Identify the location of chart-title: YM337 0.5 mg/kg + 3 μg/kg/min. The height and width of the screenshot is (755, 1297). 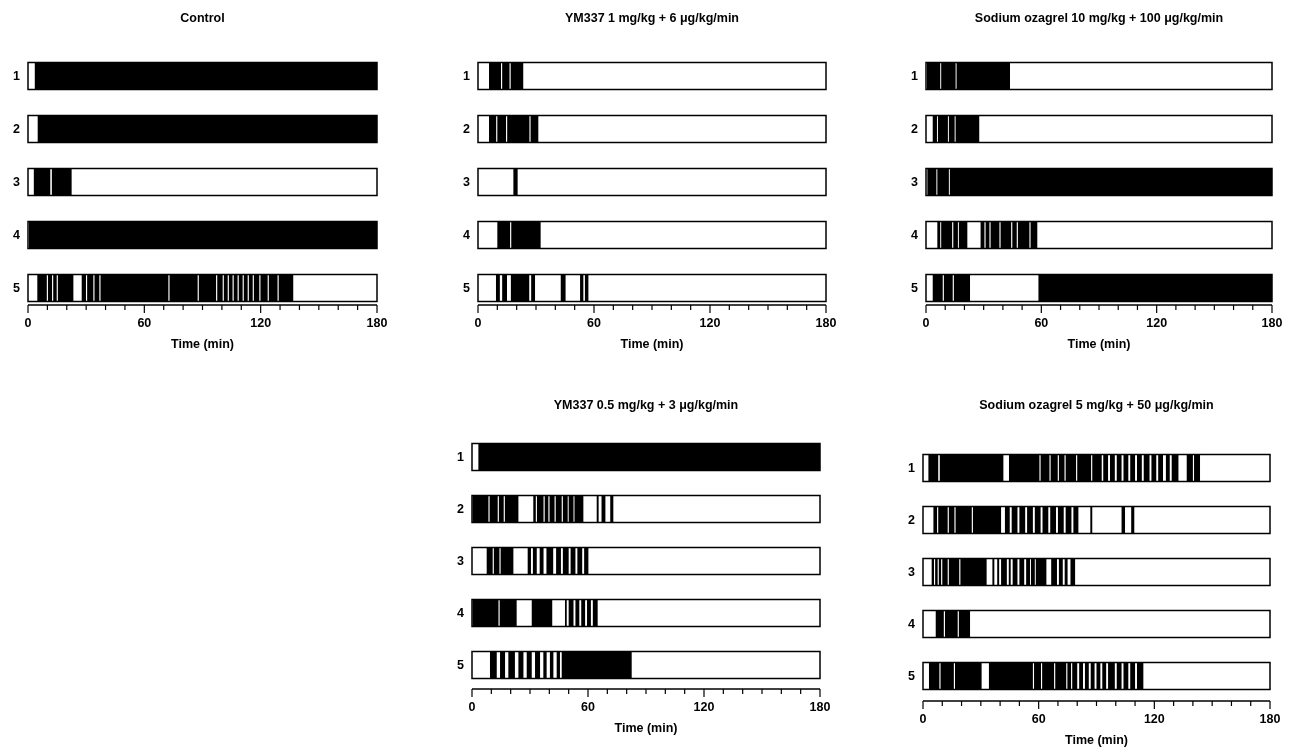
(646, 405).